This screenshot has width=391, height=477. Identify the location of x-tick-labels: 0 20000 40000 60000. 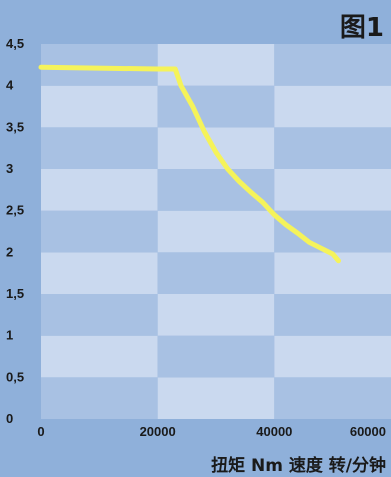
(211, 431).